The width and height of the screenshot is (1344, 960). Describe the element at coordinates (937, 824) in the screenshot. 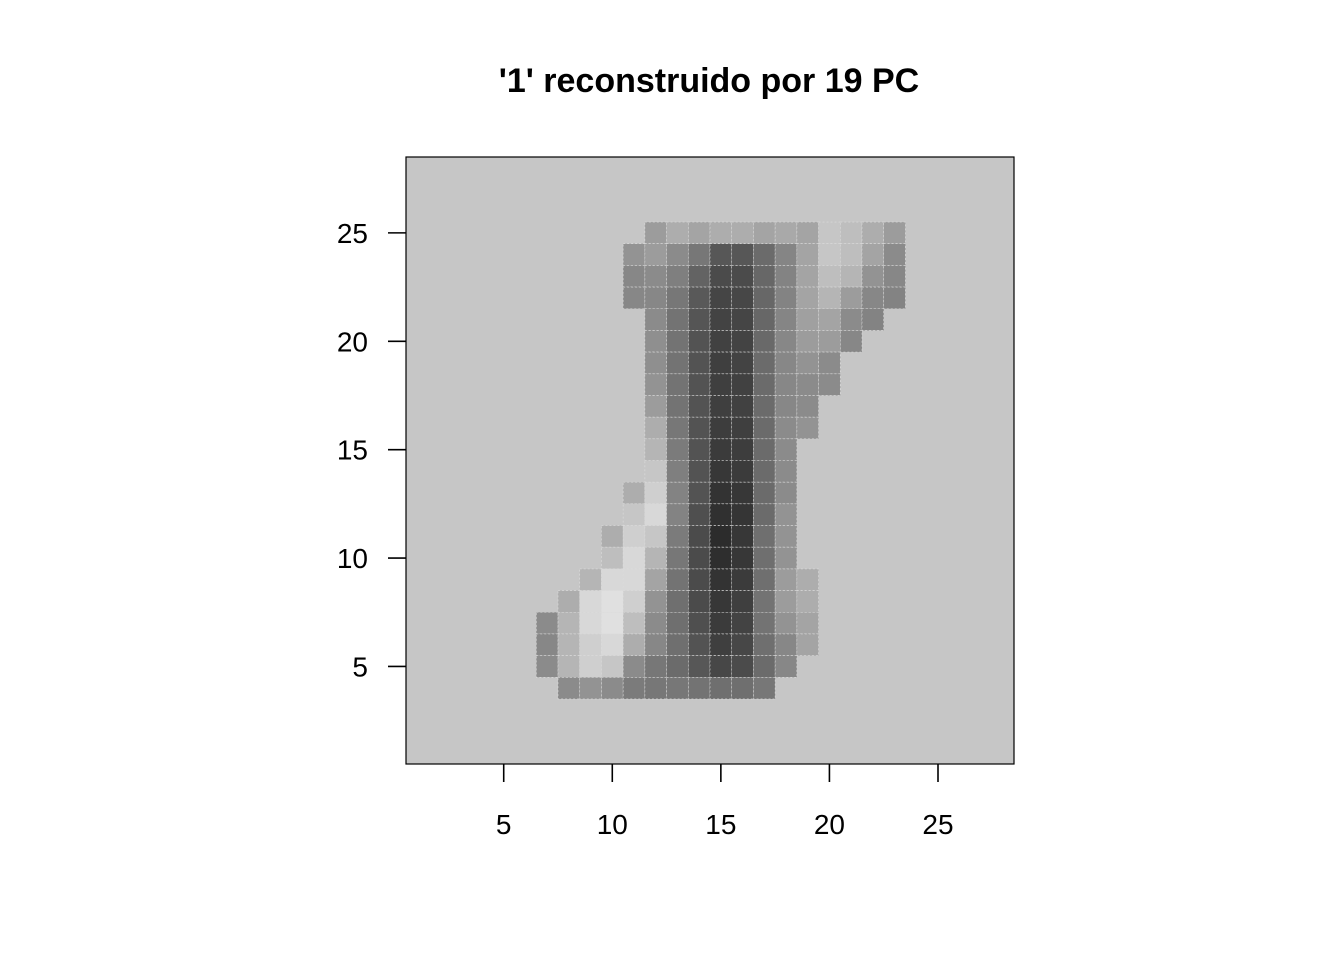

I see `x-tick-label: 25` at that location.